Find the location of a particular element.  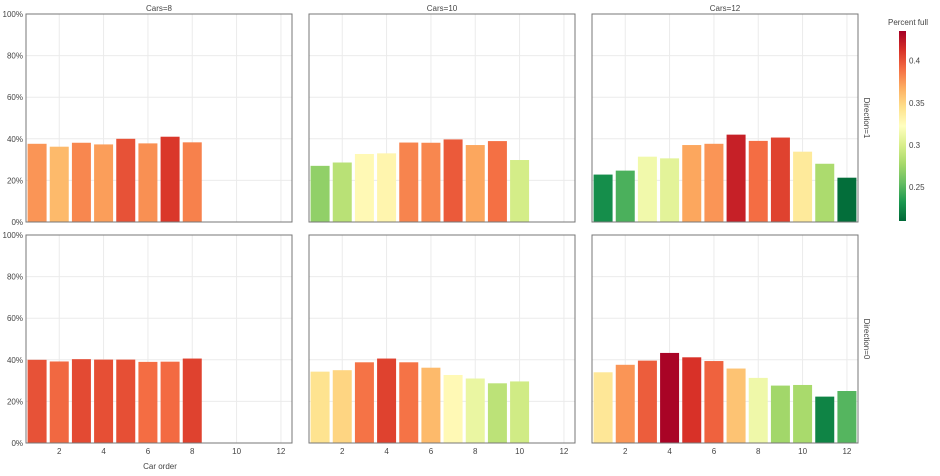

facet-row-title: Direction=1 is located at coordinates (866, 118).